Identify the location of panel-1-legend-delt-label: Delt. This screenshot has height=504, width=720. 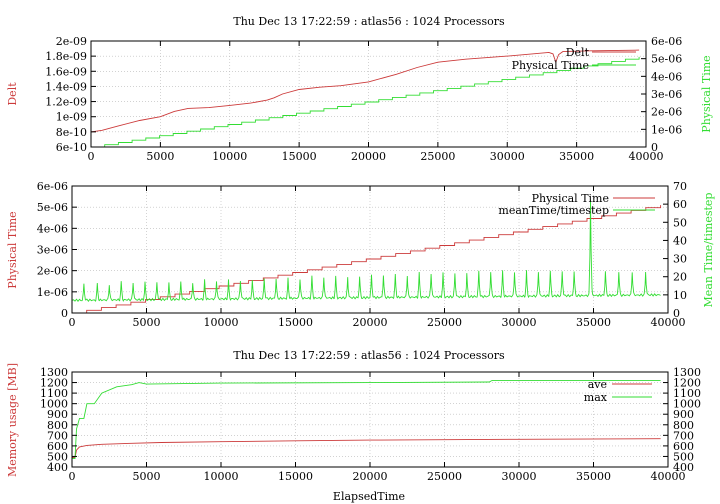
(578, 52).